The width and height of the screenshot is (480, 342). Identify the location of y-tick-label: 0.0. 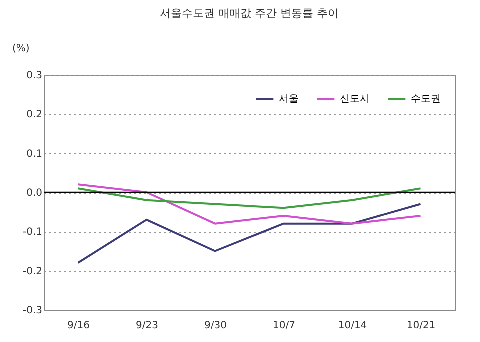
(34, 193).